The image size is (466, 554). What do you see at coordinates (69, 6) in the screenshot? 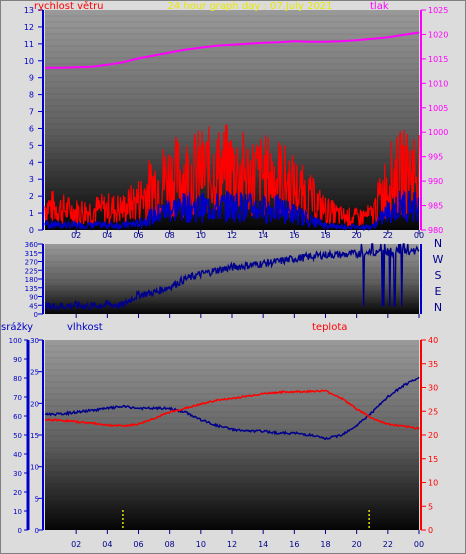
I see `wind-axis-label: rychlost větru` at bounding box center [69, 6].